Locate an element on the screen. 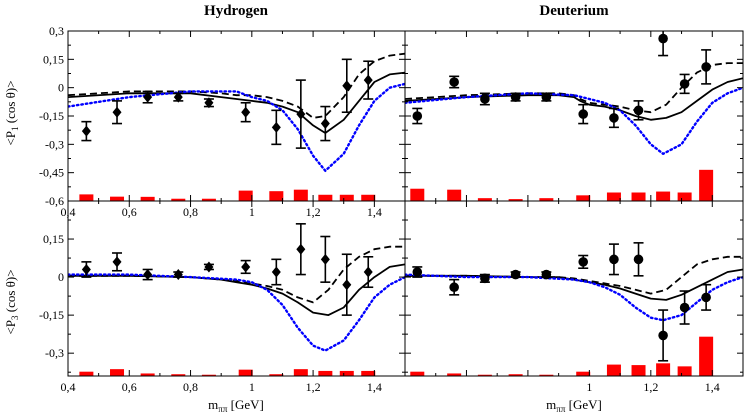 This screenshot has height=414, width=747. x-axis-label-left: mππ [GeV] is located at coordinates (236, 405).